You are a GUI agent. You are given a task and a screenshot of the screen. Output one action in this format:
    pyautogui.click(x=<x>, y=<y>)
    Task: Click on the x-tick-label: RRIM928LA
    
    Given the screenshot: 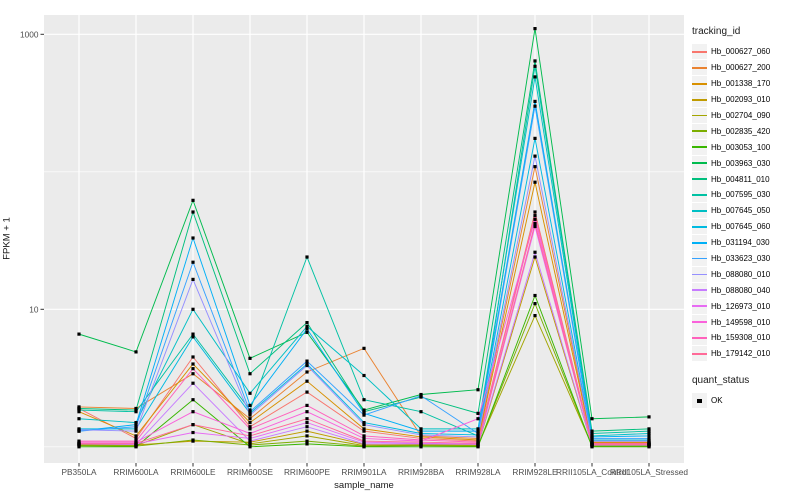 What is the action you would take?
    pyautogui.click(x=478, y=472)
    